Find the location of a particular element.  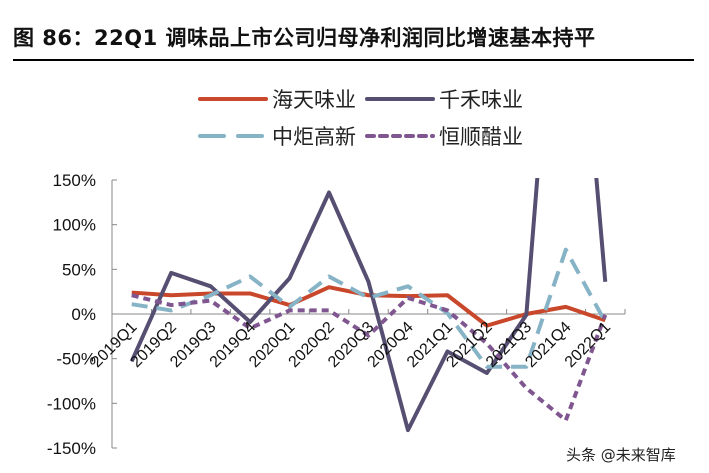

y-tick-label: 150% is located at coordinates (74, 180).